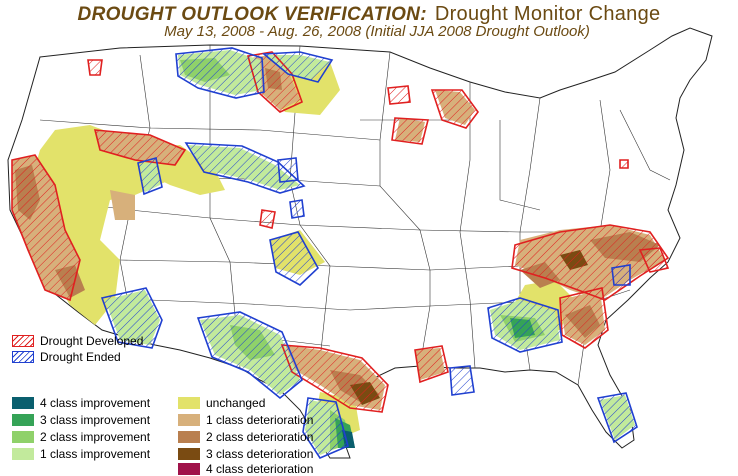 The image size is (738, 476). What do you see at coordinates (252, 14) in the screenshot?
I see `title-main: DROUGHT OUTLOOK VERIFICATION:` at bounding box center [252, 14].